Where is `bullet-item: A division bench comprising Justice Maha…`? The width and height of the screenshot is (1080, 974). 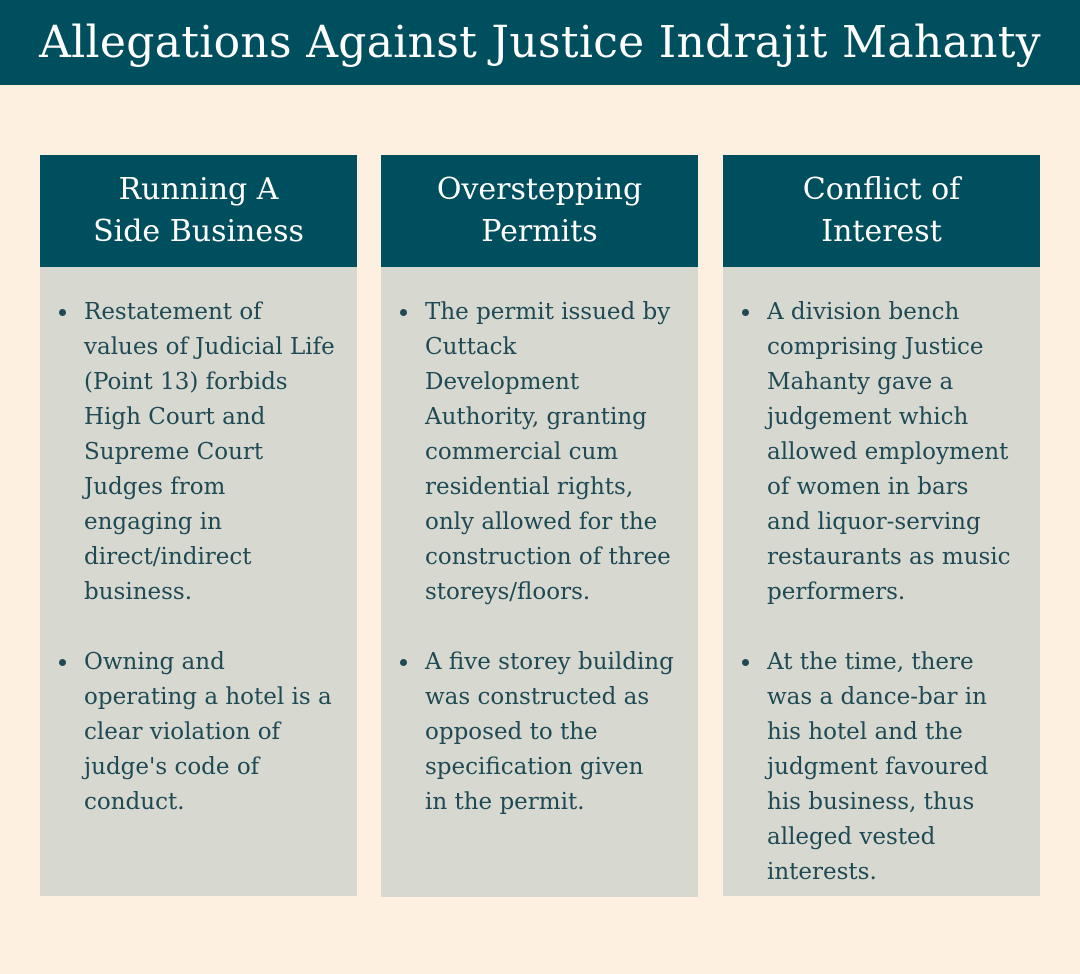 bullet-item: A division bench comprising Justice Maha… is located at coordinates (888, 452).